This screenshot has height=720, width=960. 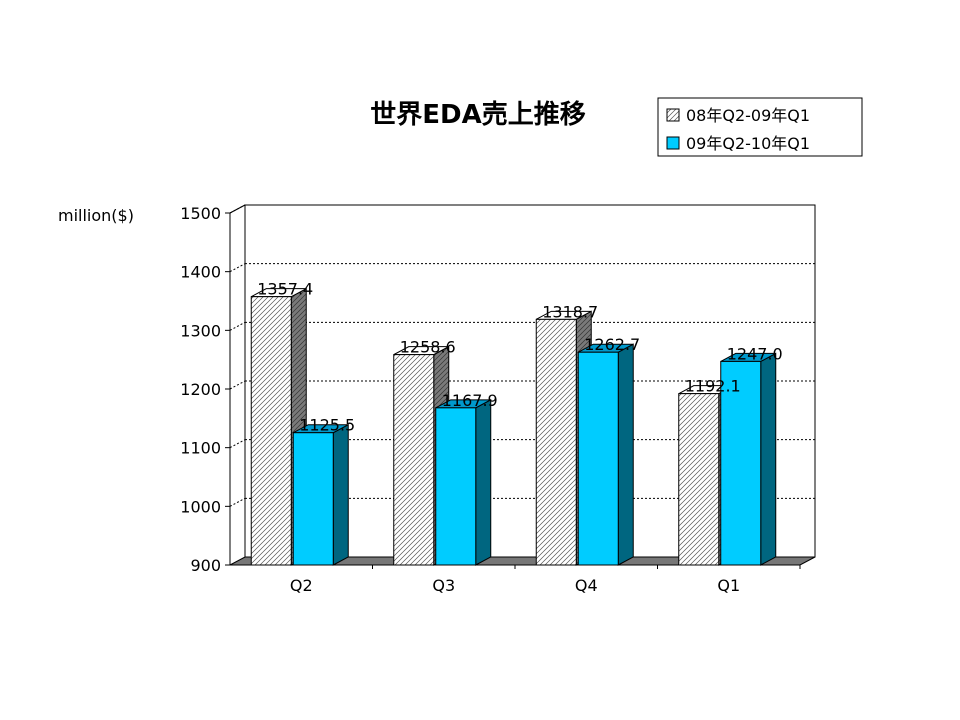 I want to click on y-tick-label: 1200, so click(x=200, y=389).